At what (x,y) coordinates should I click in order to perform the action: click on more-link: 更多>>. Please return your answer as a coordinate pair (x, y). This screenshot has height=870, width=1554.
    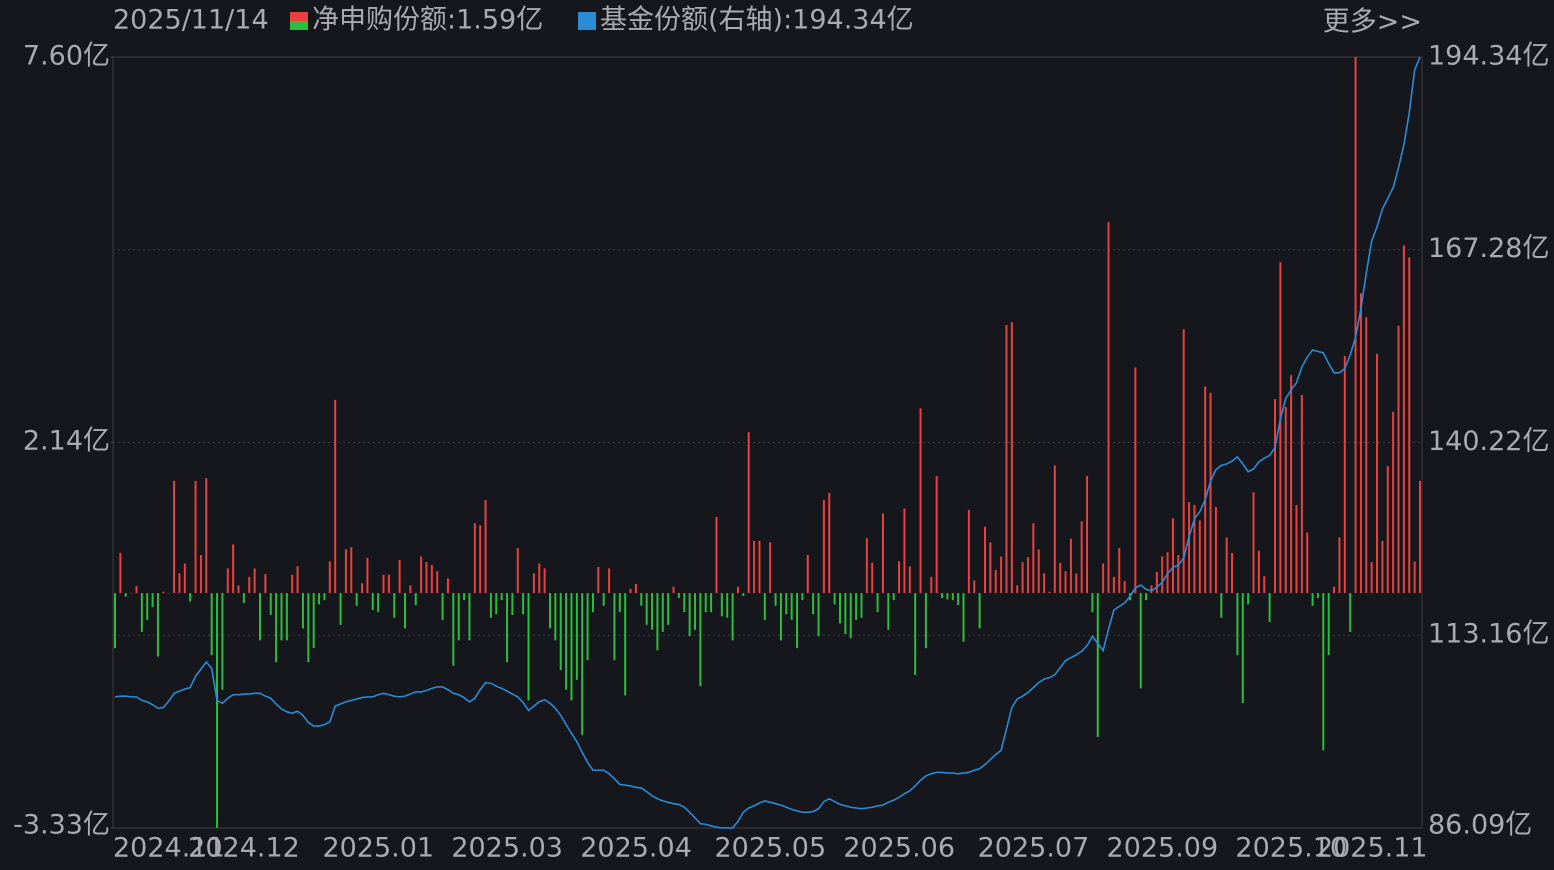
    Looking at the image, I should click on (1372, 22).